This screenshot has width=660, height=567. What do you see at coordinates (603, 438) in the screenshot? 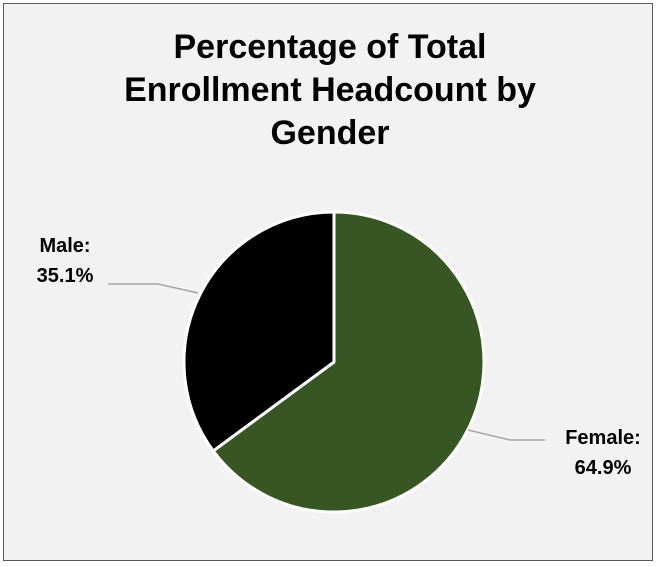
I see `data-label-female-name: Female:` at bounding box center [603, 438].